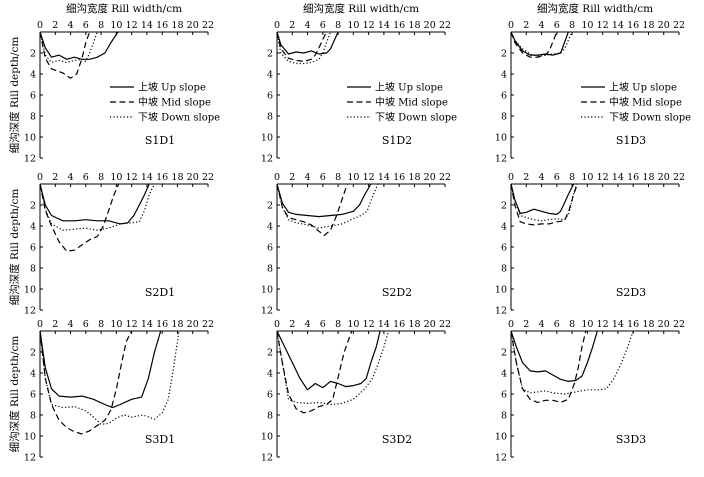 Image resolution: width=704 pixels, height=477 pixels. What do you see at coordinates (172, 87) in the screenshot?
I see `legend-label: 上坡 Up slope` at bounding box center [172, 87].